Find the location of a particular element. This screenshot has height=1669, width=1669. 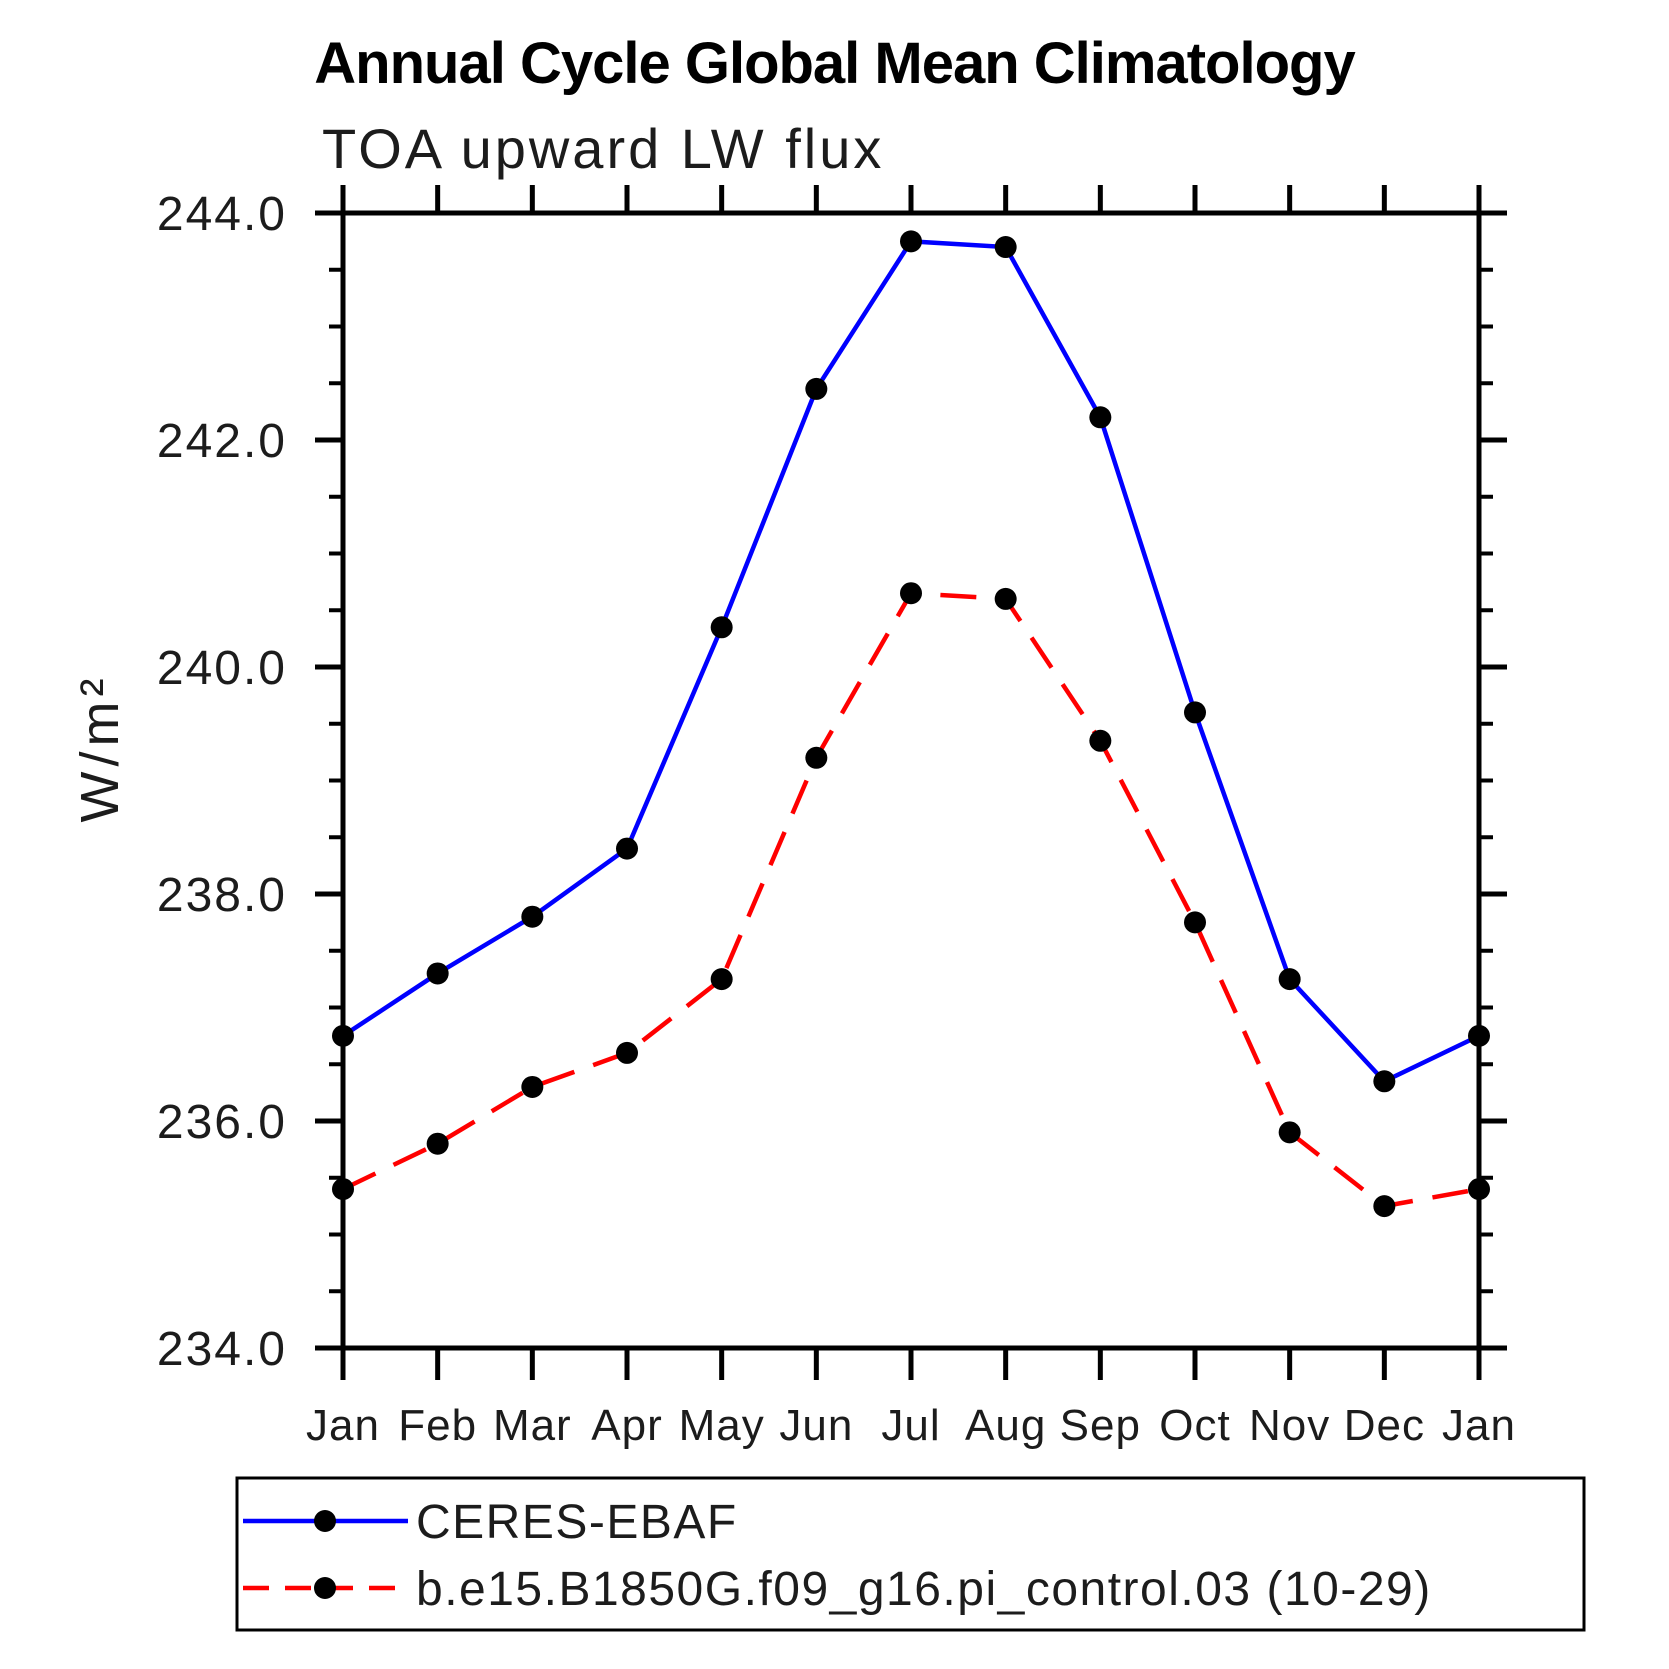

legend-box is located at coordinates (910, 1554).